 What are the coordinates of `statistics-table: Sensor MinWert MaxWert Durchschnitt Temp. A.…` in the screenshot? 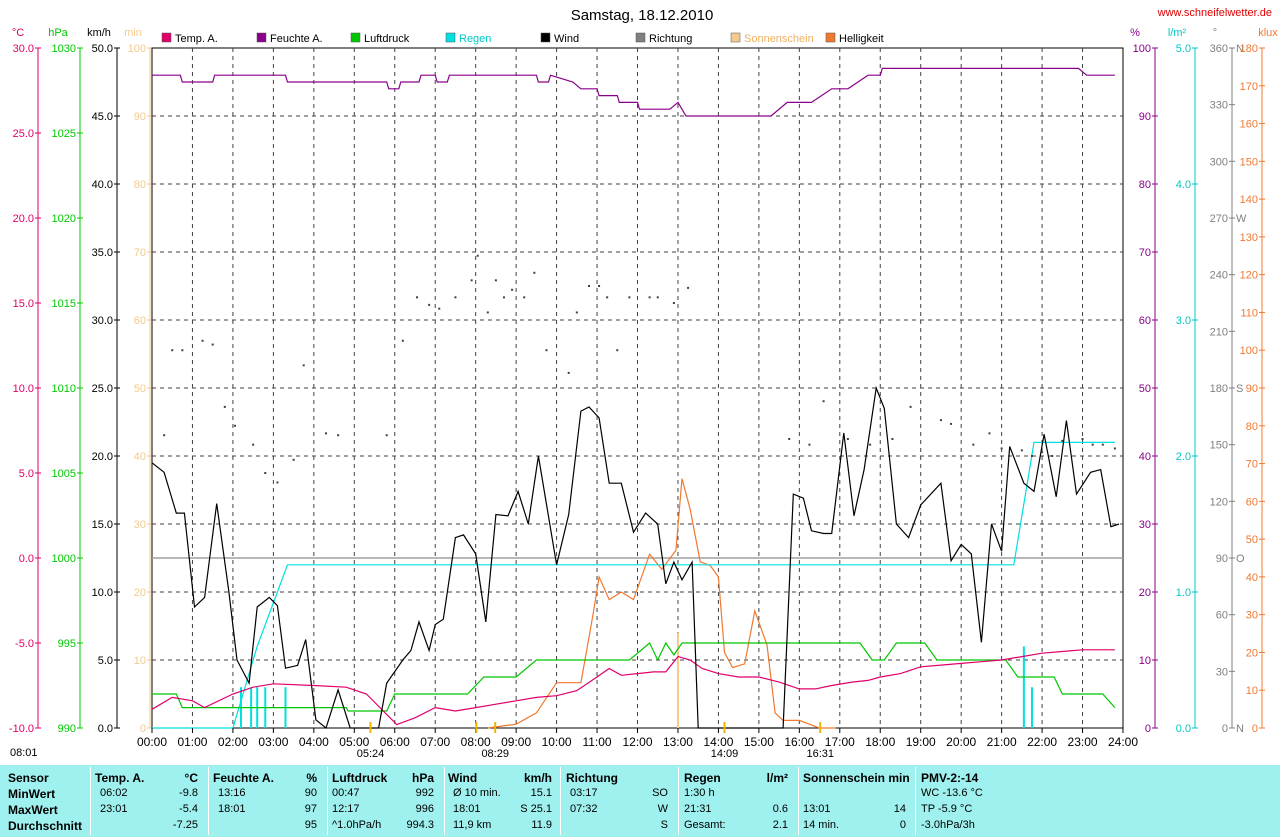 It's located at (640, 801).